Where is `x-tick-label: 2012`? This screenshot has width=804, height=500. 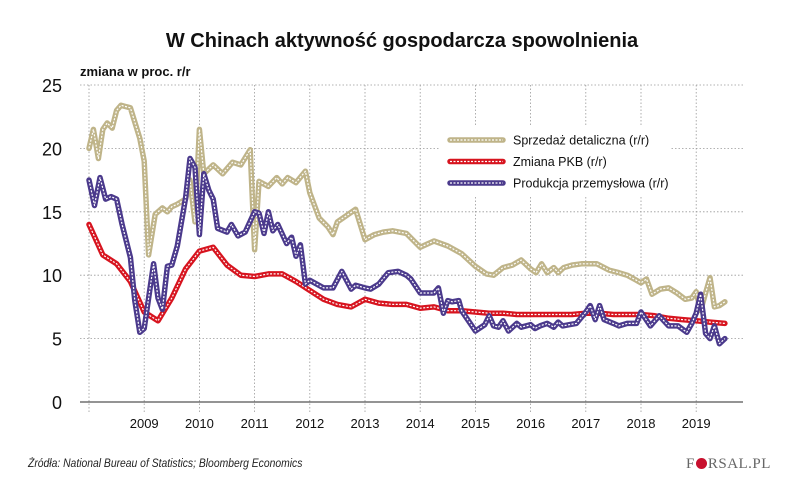 x-tick-label: 2012 is located at coordinates (309, 423).